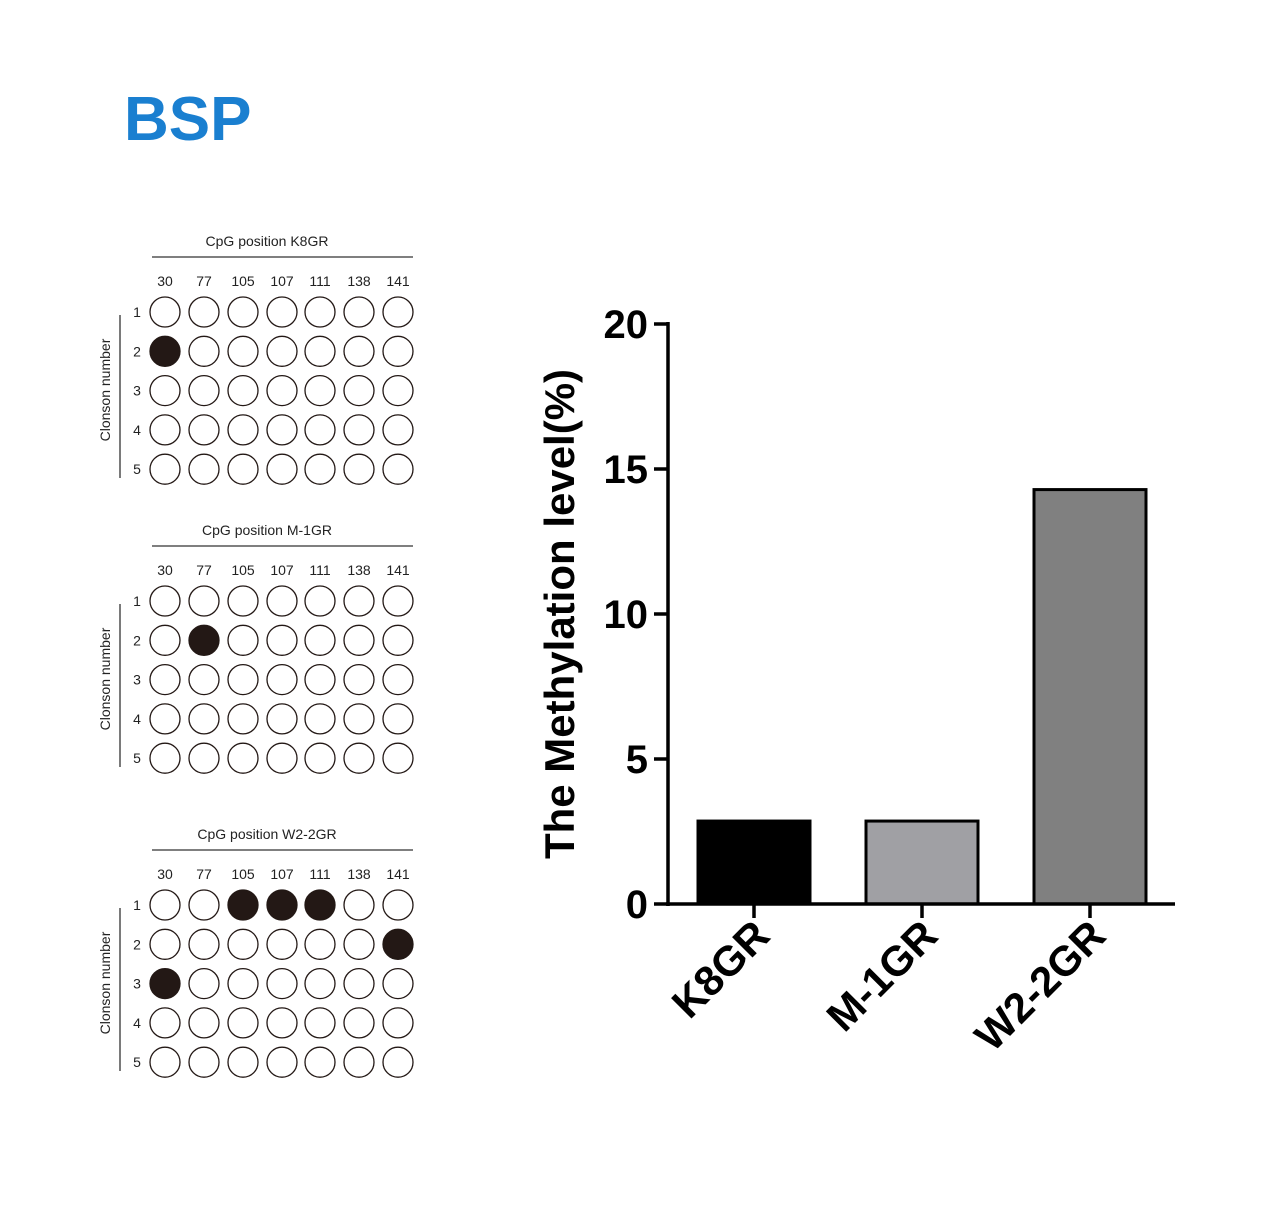 This screenshot has height=1207, width=1267. Describe the element at coordinates (137, 391) in the screenshot. I see `clone-number: 3` at that location.